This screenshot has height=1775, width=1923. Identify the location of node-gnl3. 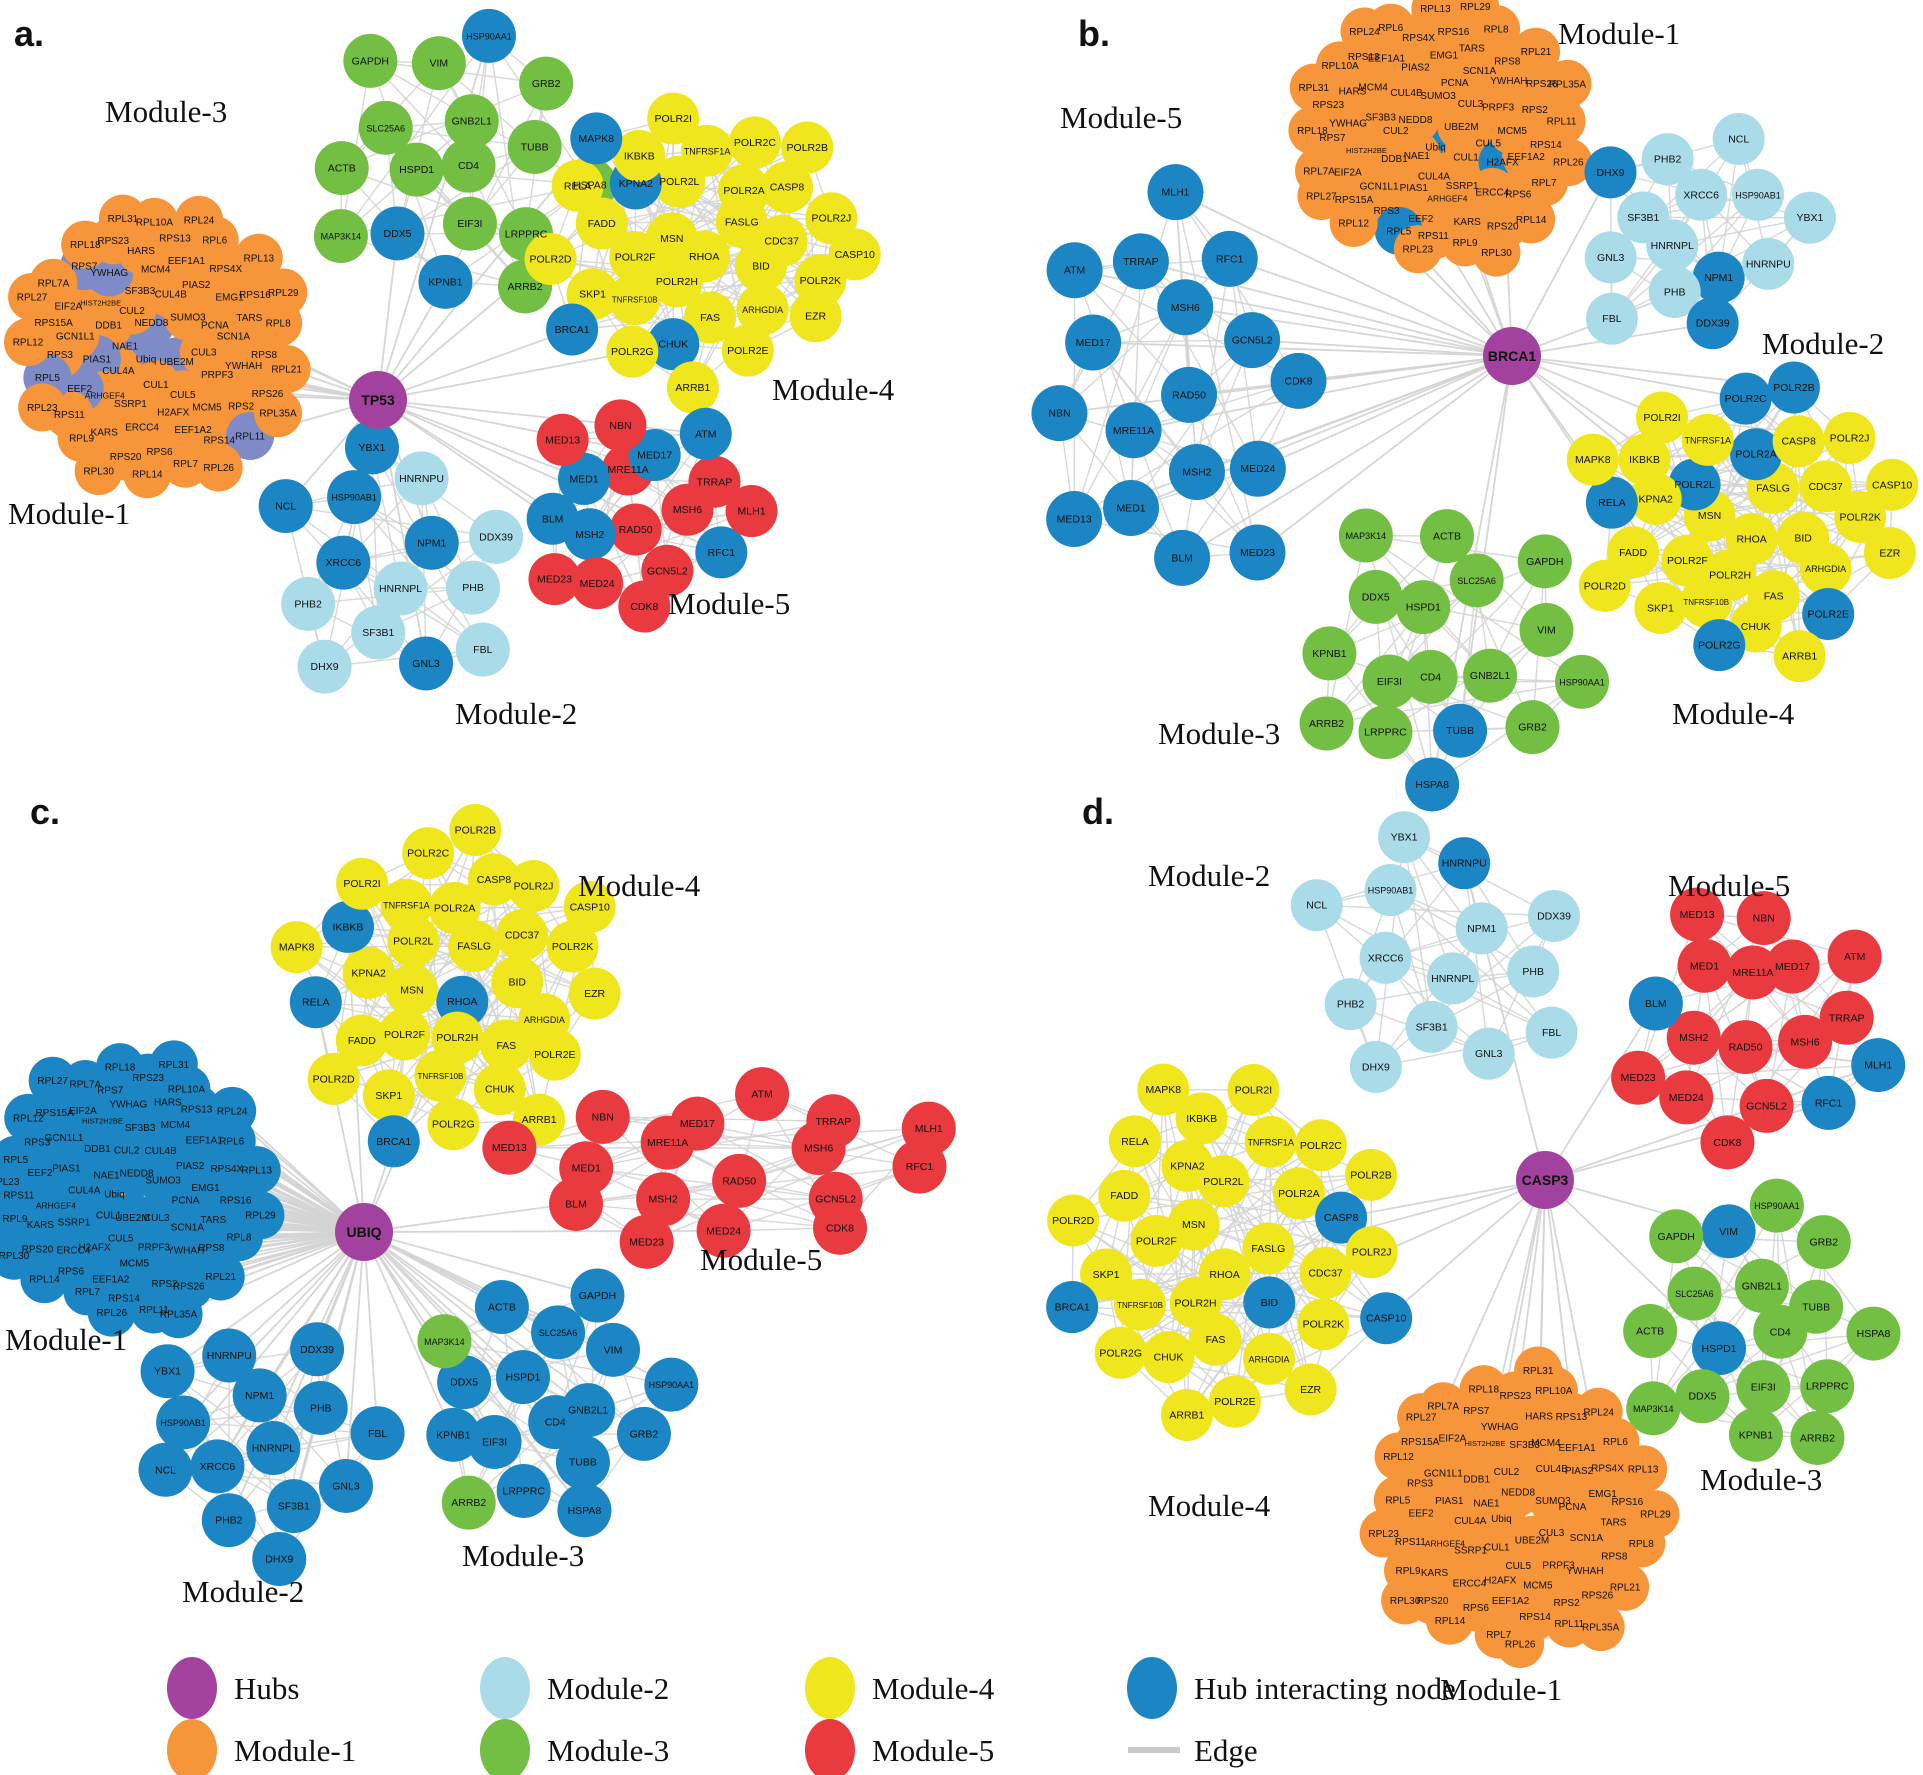
(1610, 257).